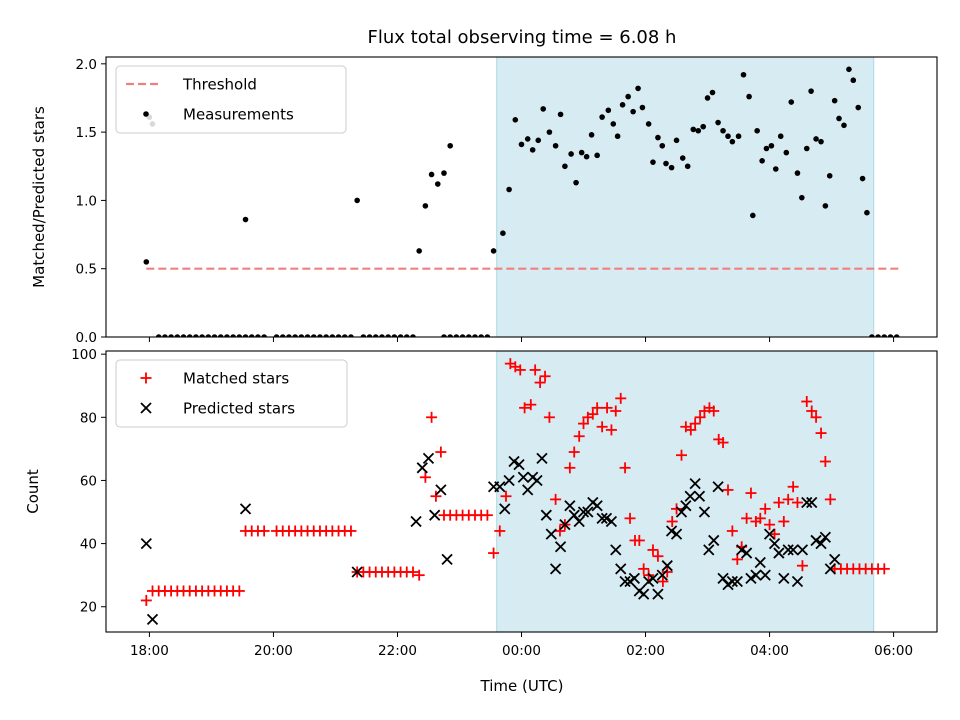  I want to click on y-tick-label: 60, so click(88, 481).